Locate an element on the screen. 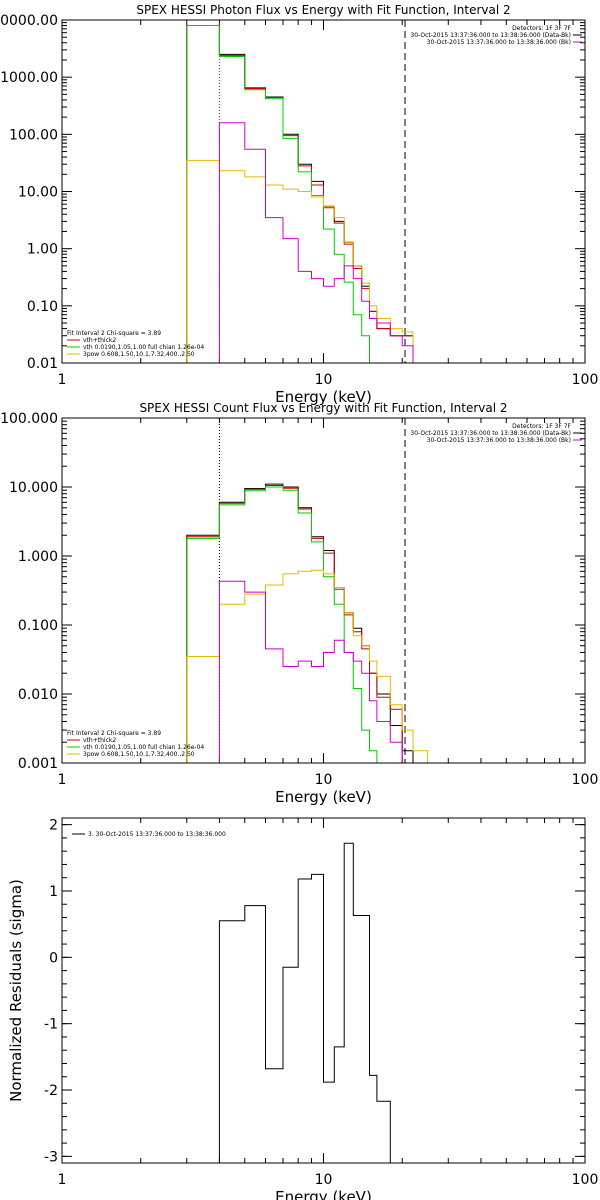  y-tick-label: 0.001 is located at coordinates (38, 764).